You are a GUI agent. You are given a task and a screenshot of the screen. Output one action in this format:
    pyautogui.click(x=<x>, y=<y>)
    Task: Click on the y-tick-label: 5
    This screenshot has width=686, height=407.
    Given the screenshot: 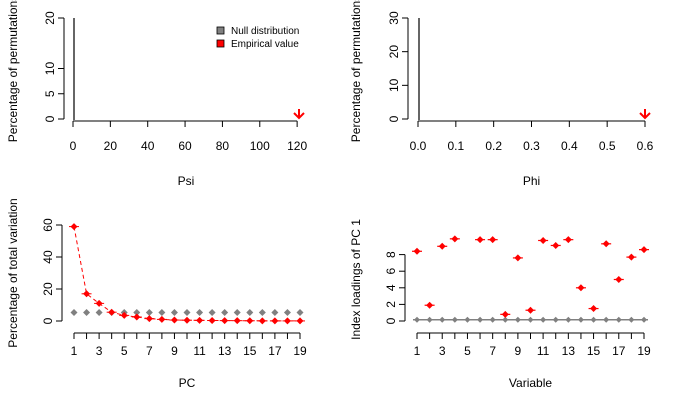 What is the action you would take?
    pyautogui.click(x=50, y=93)
    